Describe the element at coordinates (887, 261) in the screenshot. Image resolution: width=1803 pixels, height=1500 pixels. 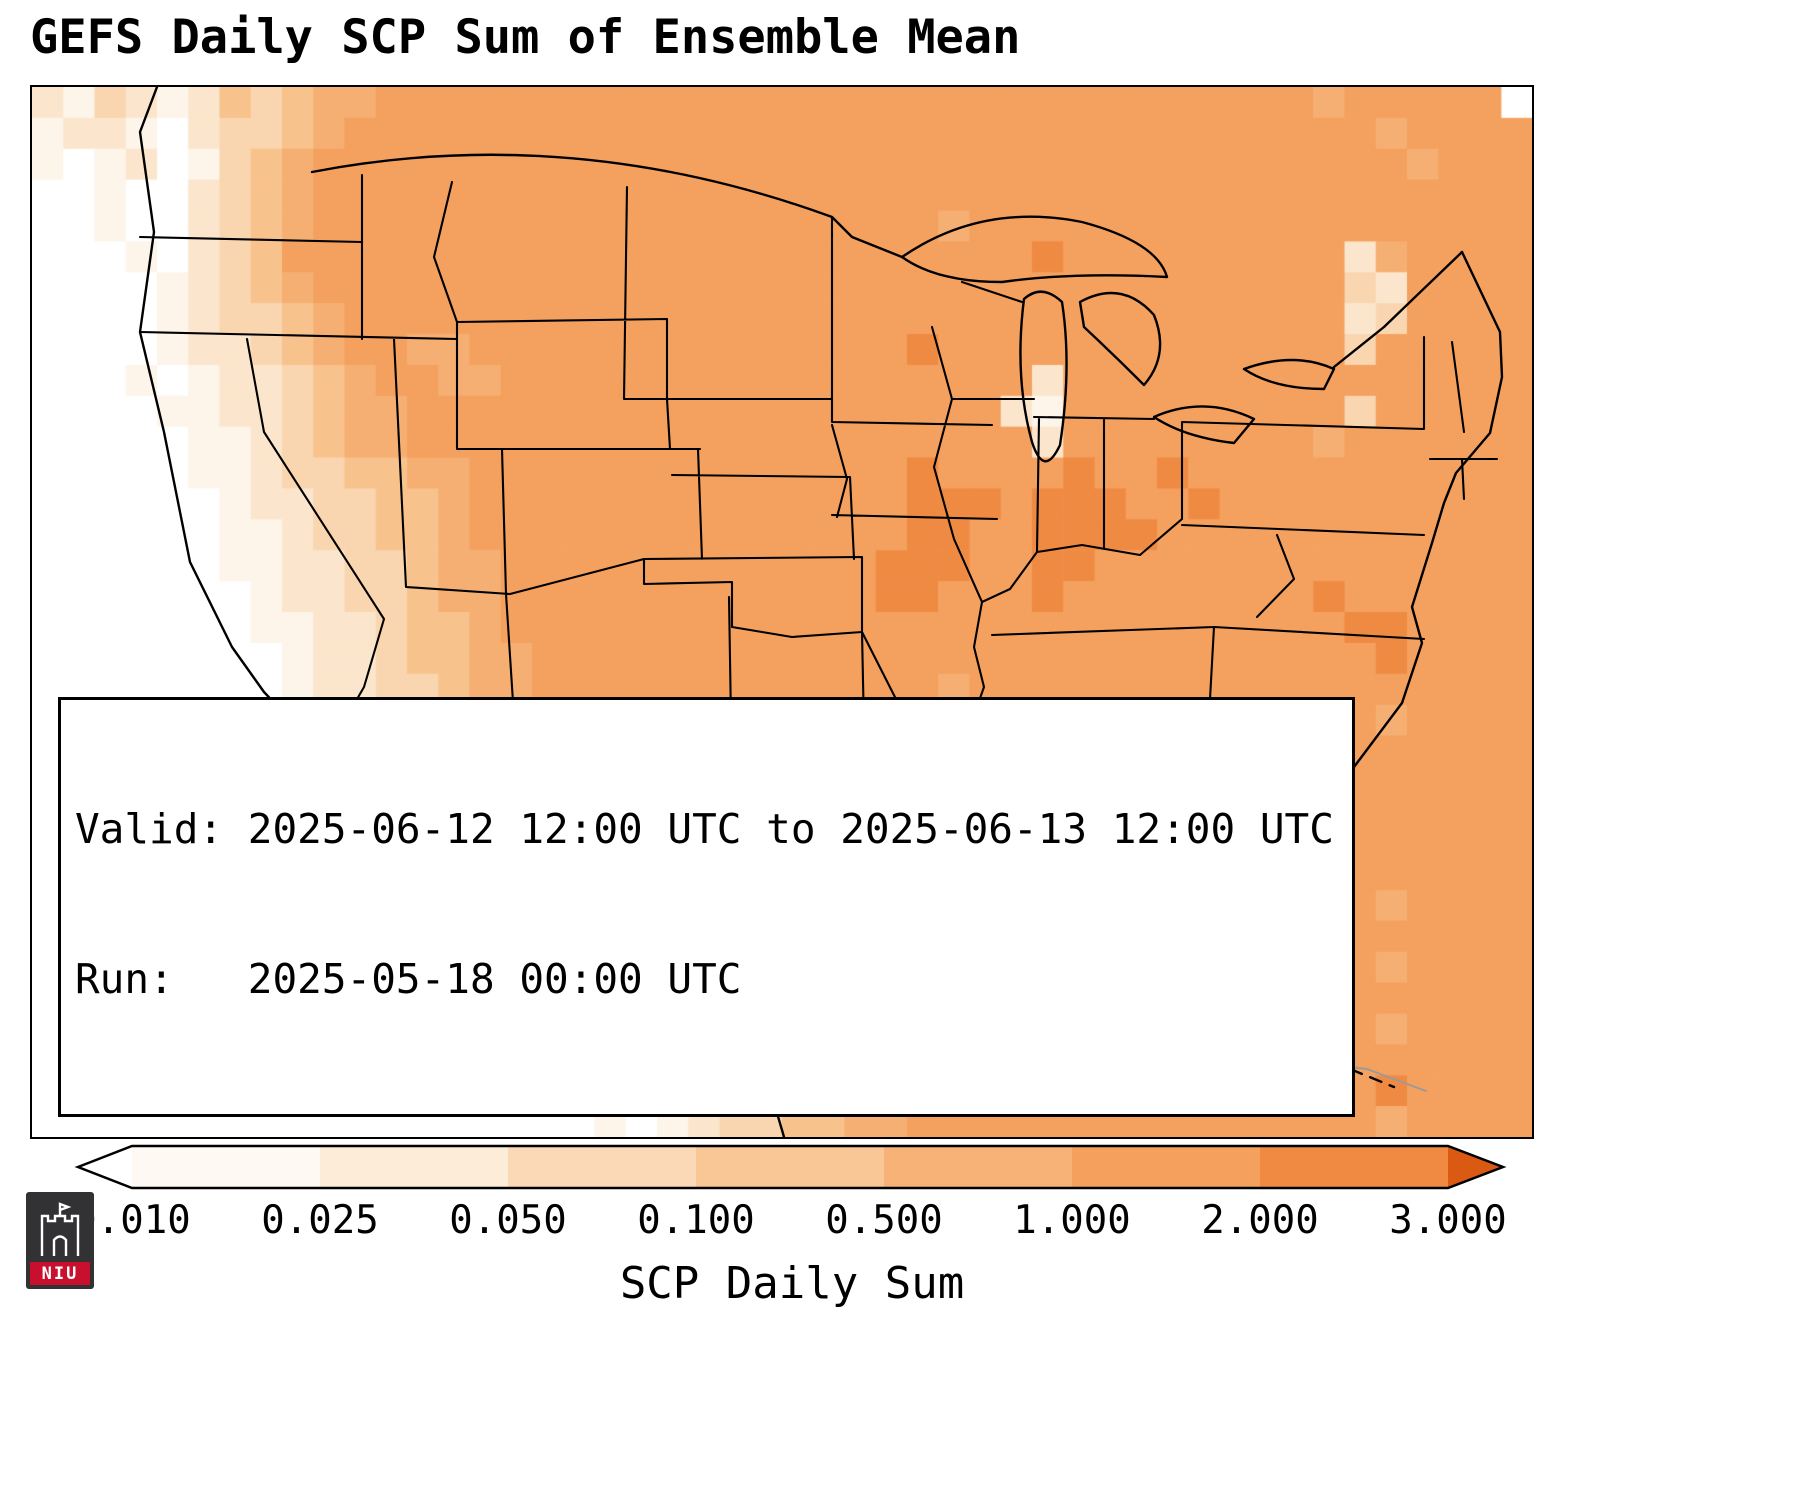
I see `canada-border` at that location.